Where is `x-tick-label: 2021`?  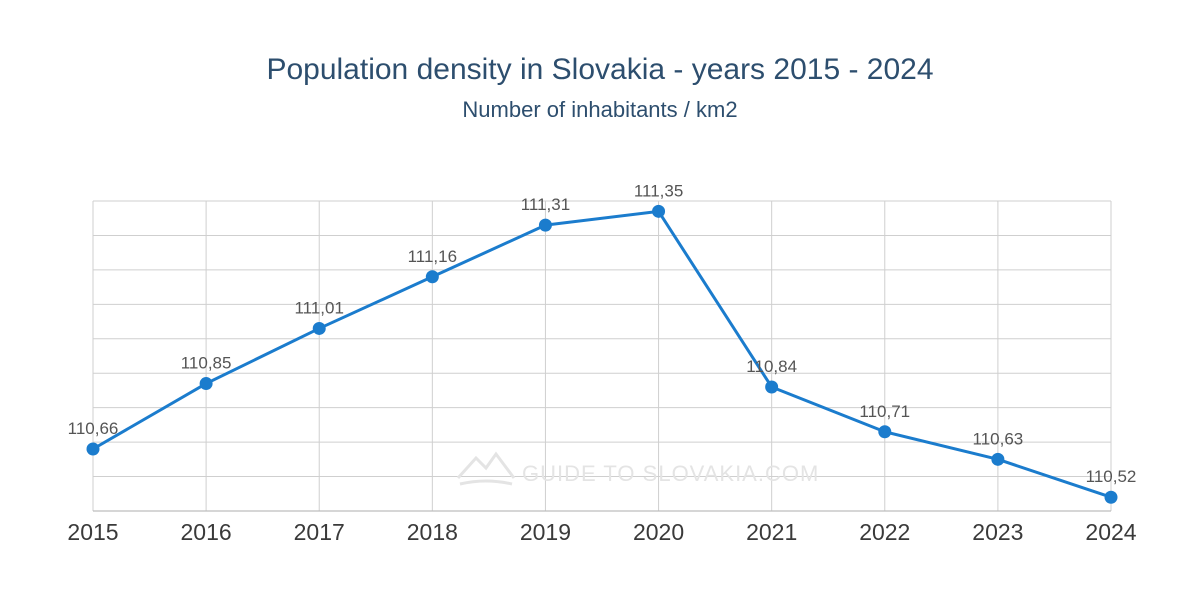
x-tick-label: 2021 is located at coordinates (771, 532).